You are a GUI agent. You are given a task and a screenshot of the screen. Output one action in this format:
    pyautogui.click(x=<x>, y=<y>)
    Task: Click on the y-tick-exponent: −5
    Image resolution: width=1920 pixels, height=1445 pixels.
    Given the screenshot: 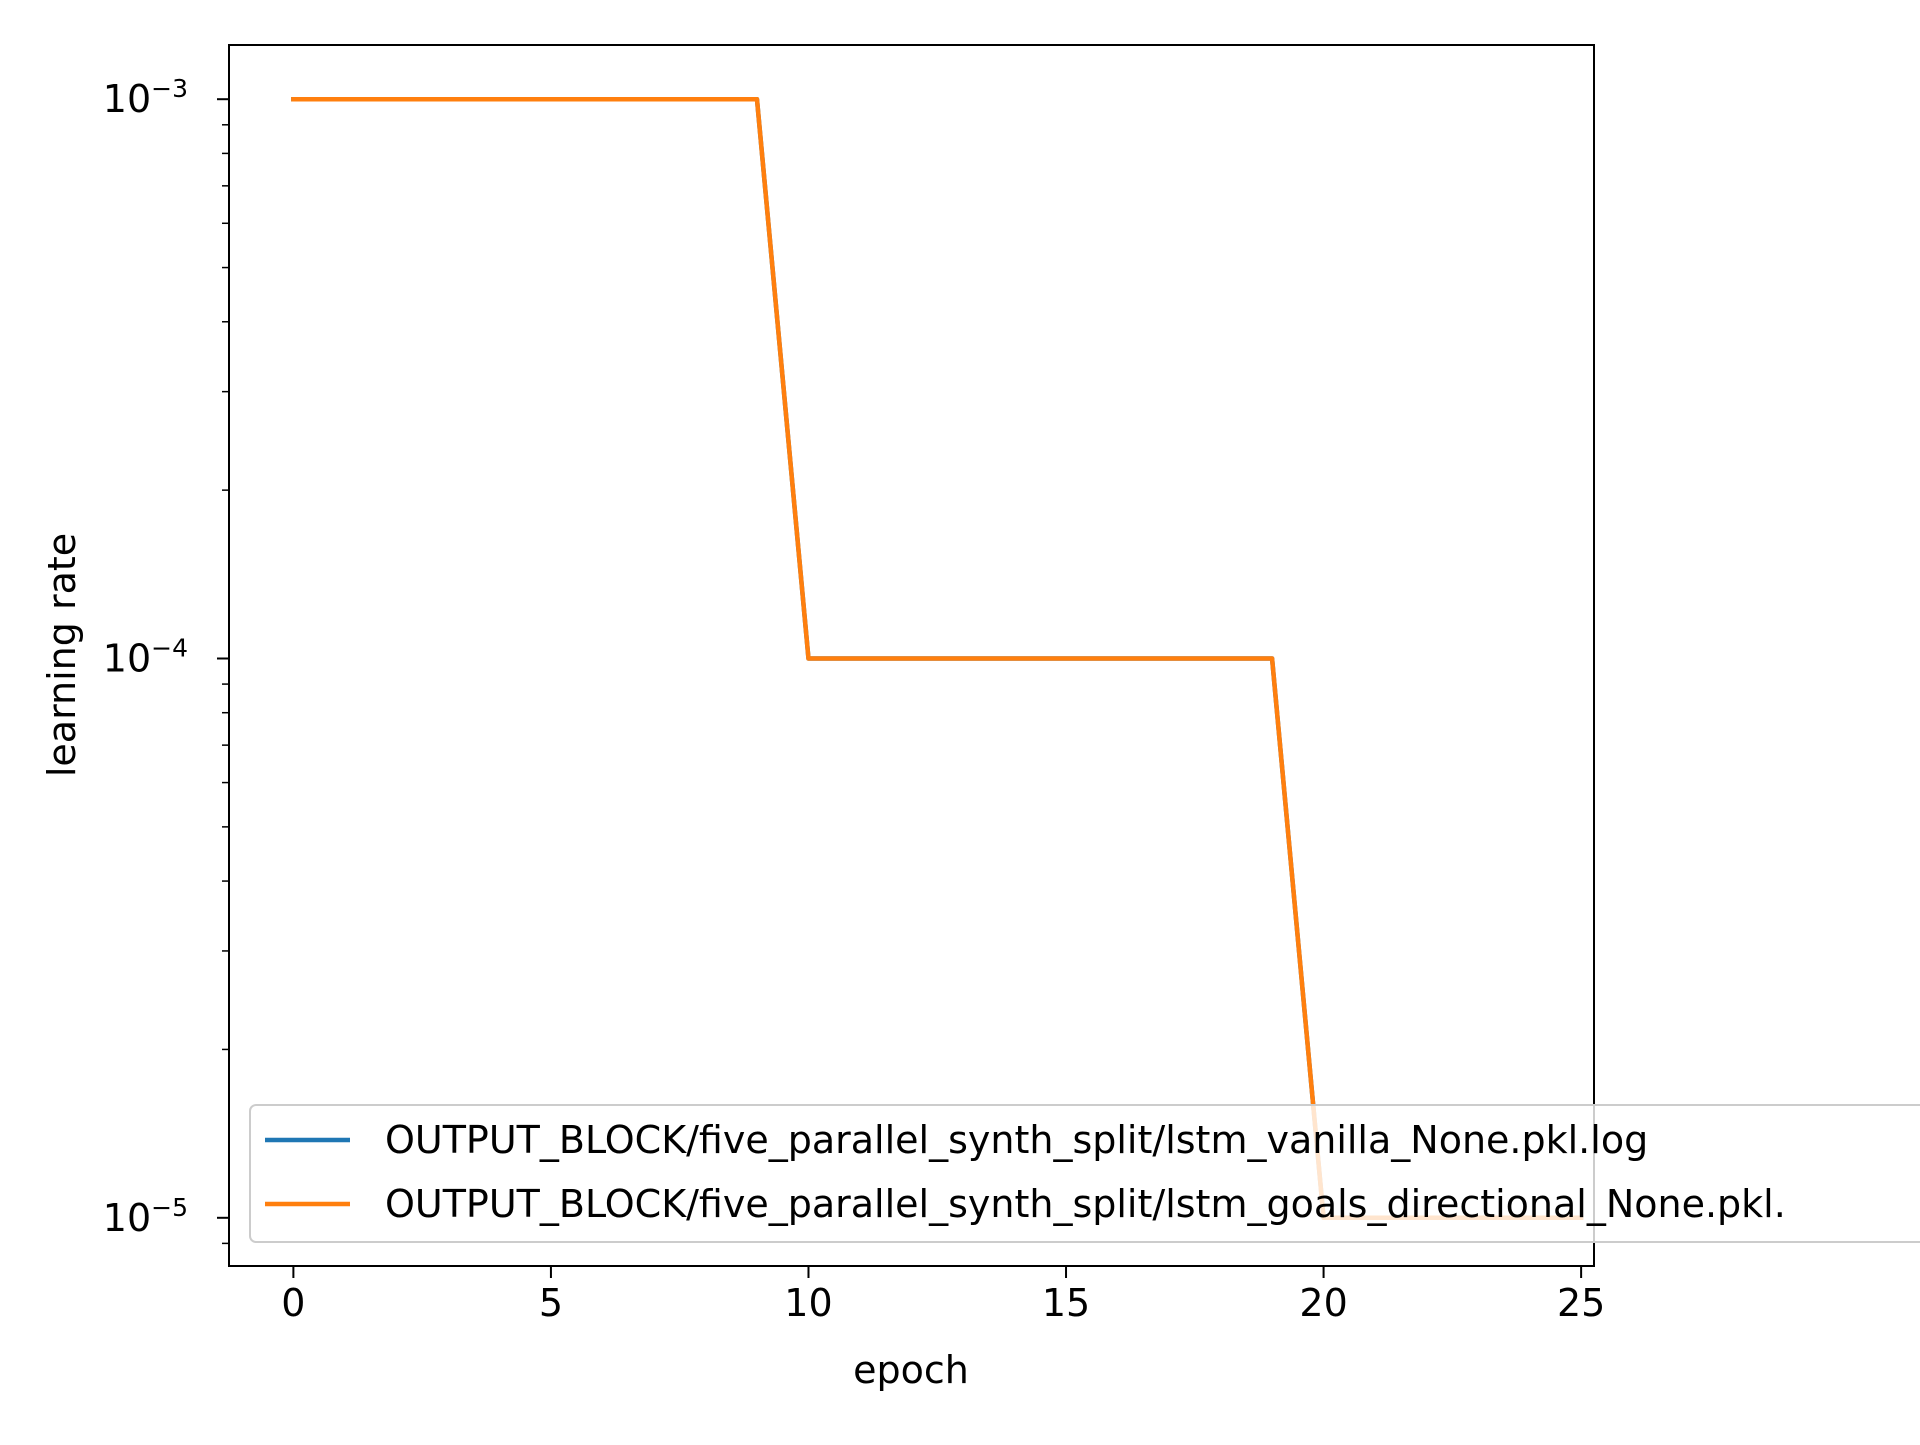 What is the action you would take?
    pyautogui.click(x=169, y=1207)
    